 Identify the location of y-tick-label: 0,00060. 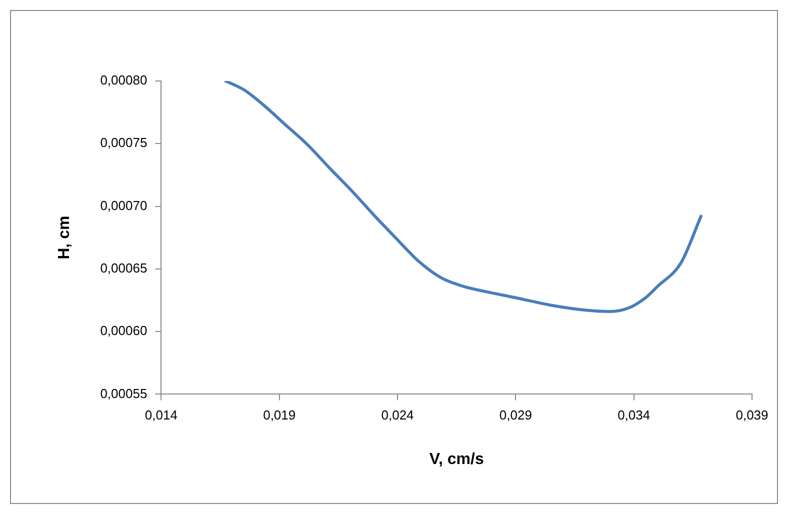
(124, 330).